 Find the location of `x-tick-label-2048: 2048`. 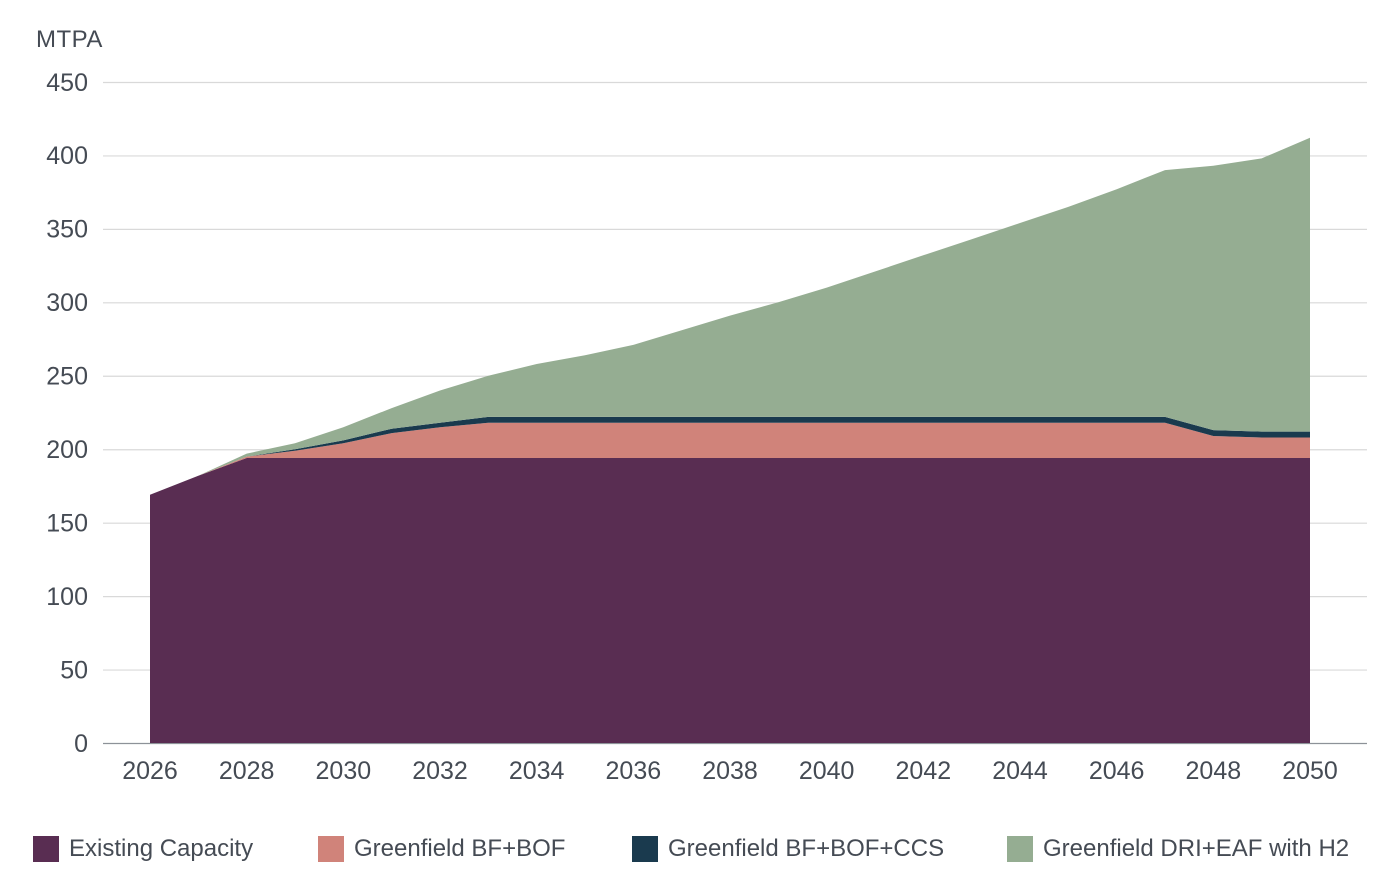

x-tick-label-2048: 2048 is located at coordinates (1214, 771).